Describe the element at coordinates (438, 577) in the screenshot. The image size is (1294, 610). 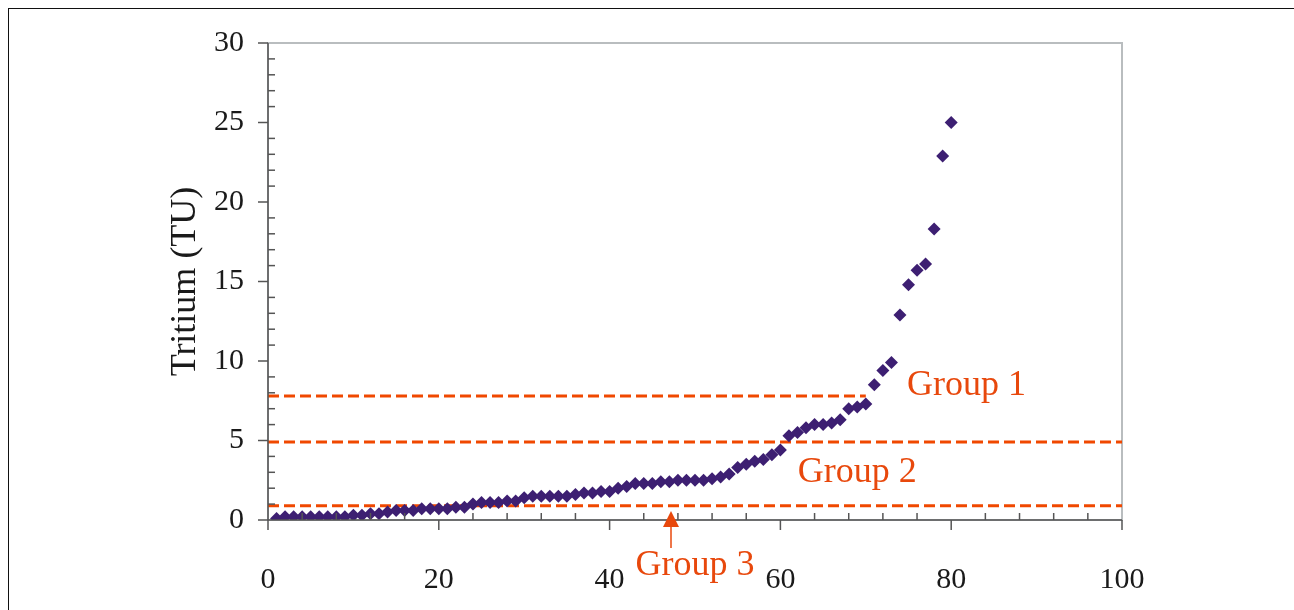
I see `x-tick-label: 20` at that location.